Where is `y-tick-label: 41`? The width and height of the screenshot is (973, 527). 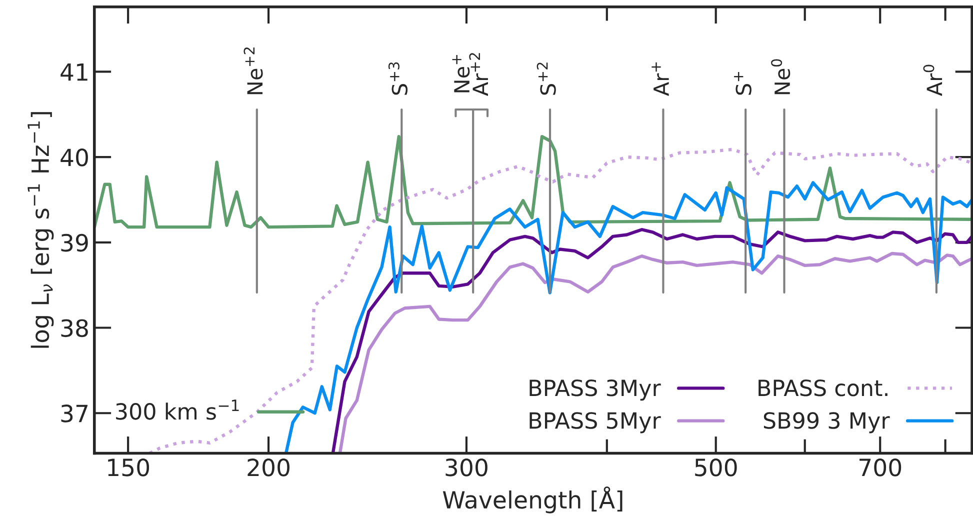
y-tick-label: 41 is located at coordinates (74, 72).